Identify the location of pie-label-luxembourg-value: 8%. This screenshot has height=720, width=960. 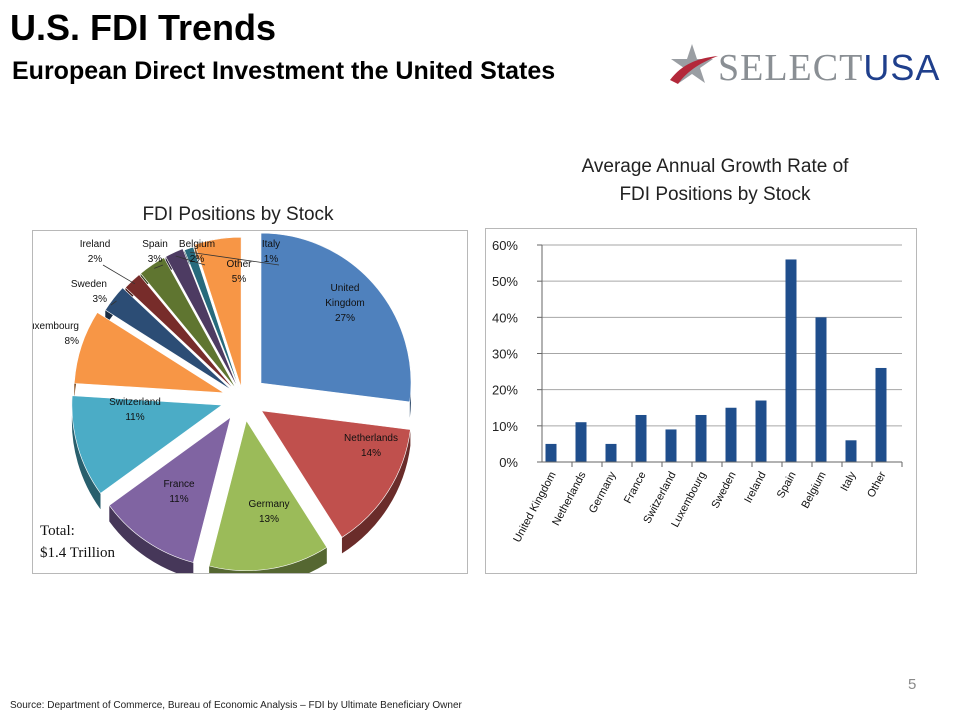
(72, 341).